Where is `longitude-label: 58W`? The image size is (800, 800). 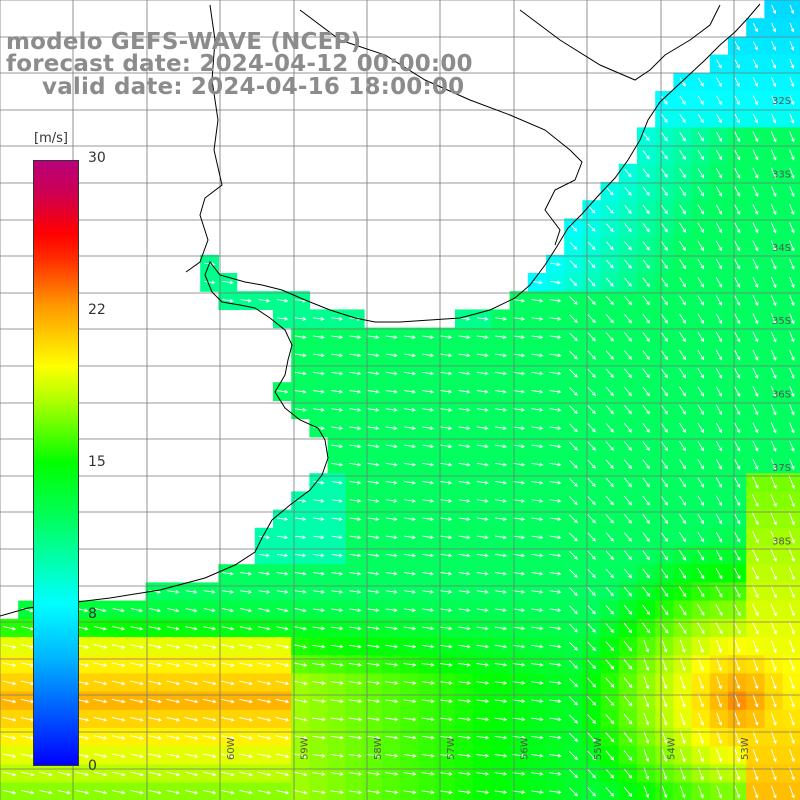 longitude-label: 58W is located at coordinates (378, 748).